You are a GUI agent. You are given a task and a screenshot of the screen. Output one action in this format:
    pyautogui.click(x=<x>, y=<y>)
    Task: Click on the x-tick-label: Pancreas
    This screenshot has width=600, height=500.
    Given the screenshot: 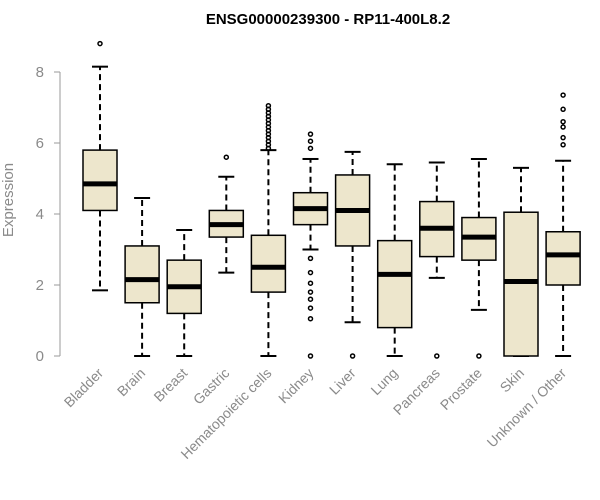 What is the action you would take?
    pyautogui.click(x=416, y=391)
    